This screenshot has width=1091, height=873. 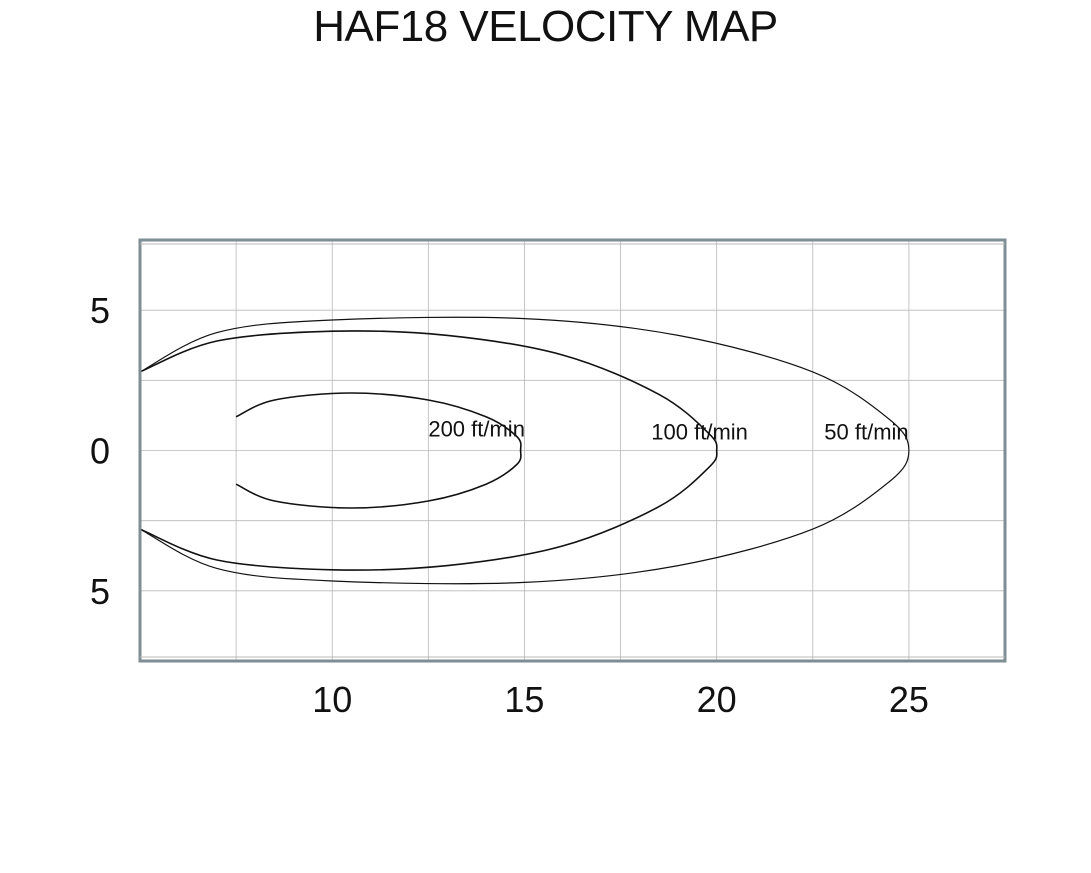 I want to click on contour-label-50-ft-min: 50 ft/min, so click(x=866, y=431).